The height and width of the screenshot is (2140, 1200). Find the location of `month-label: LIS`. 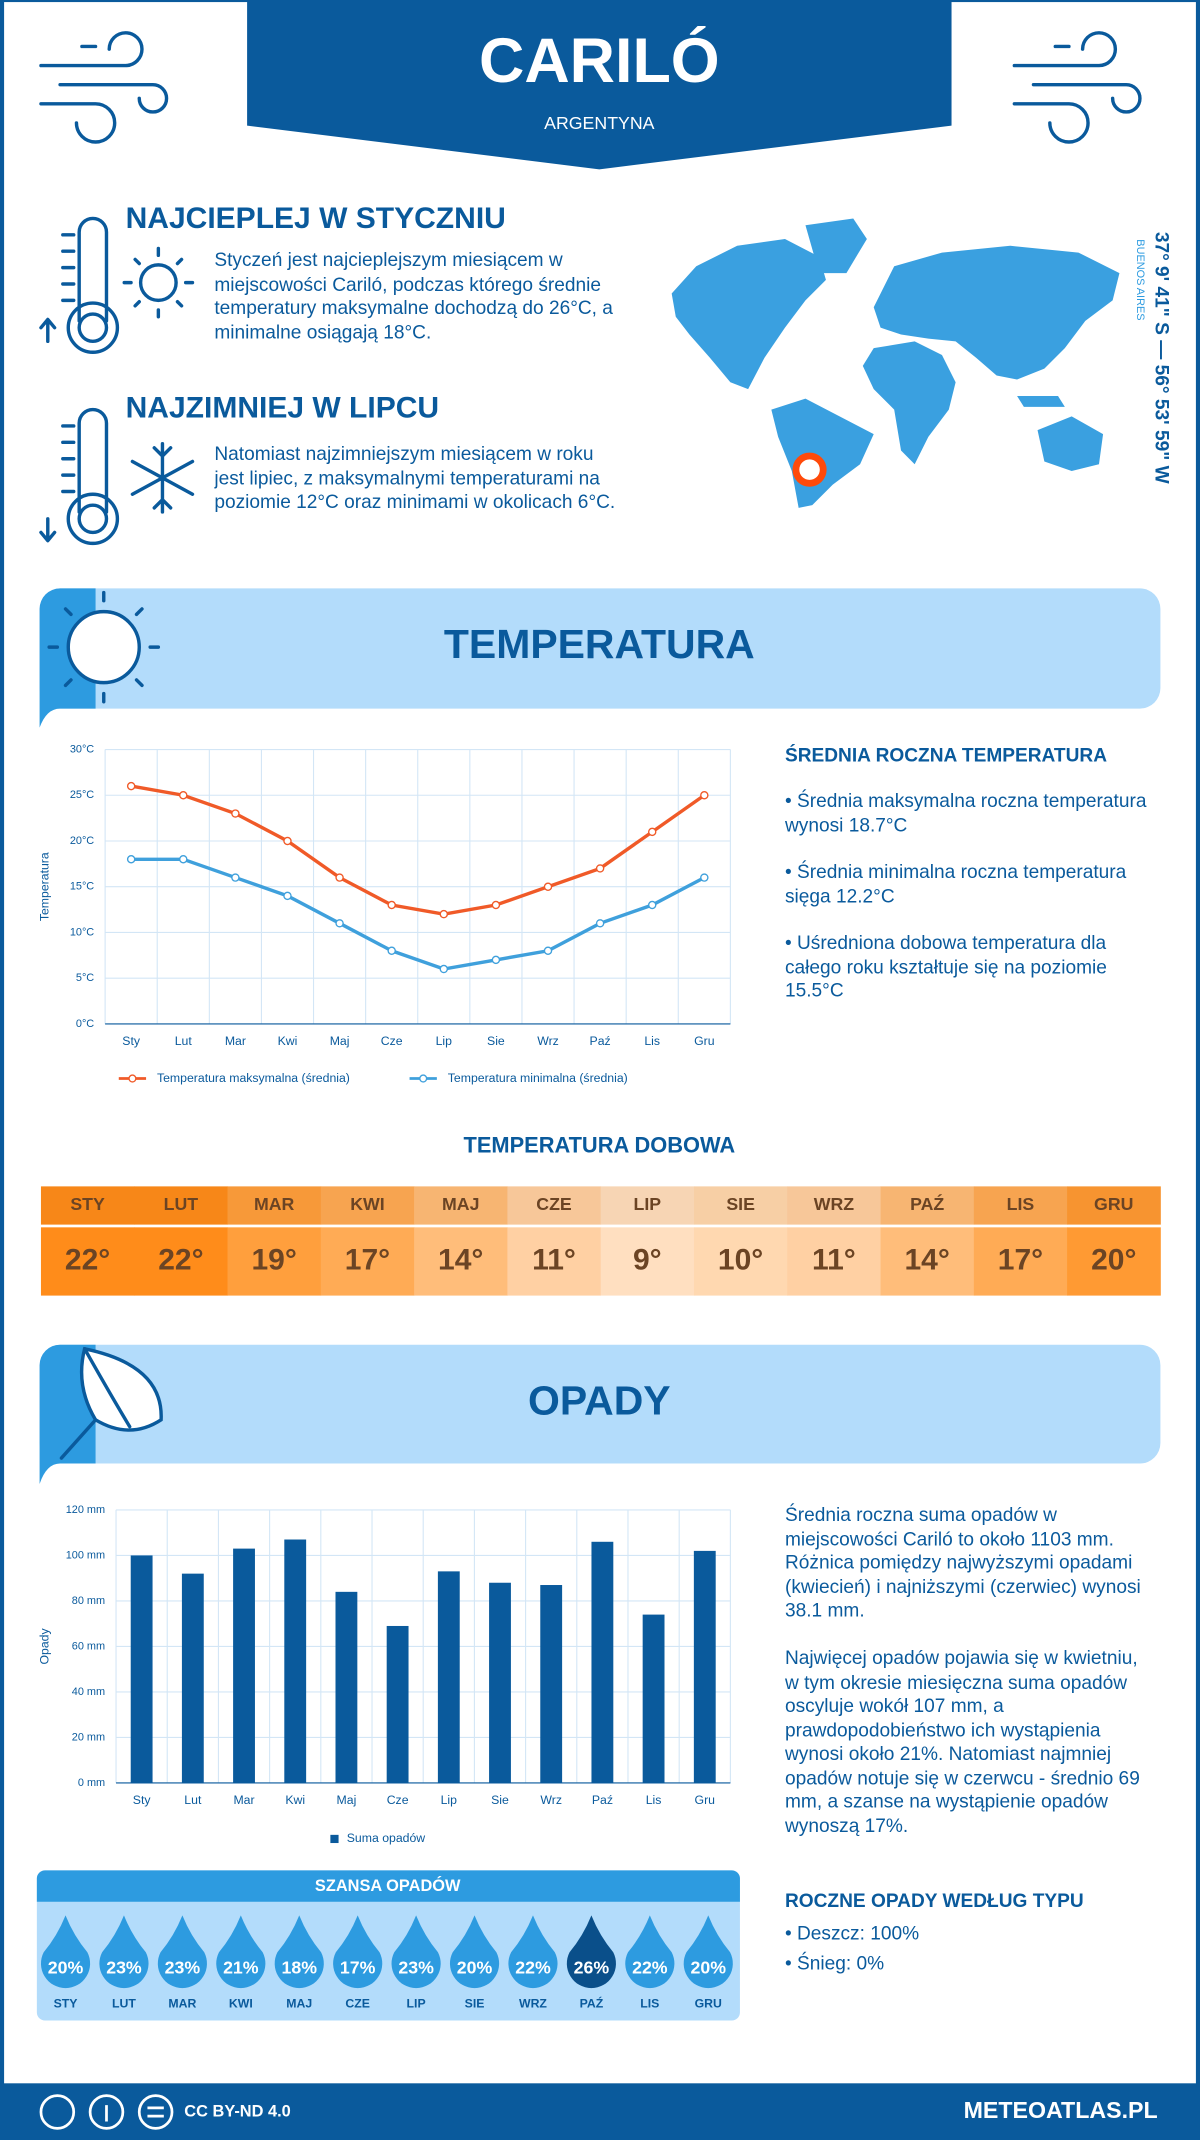

month-label: LIS is located at coordinates (1021, 1204).